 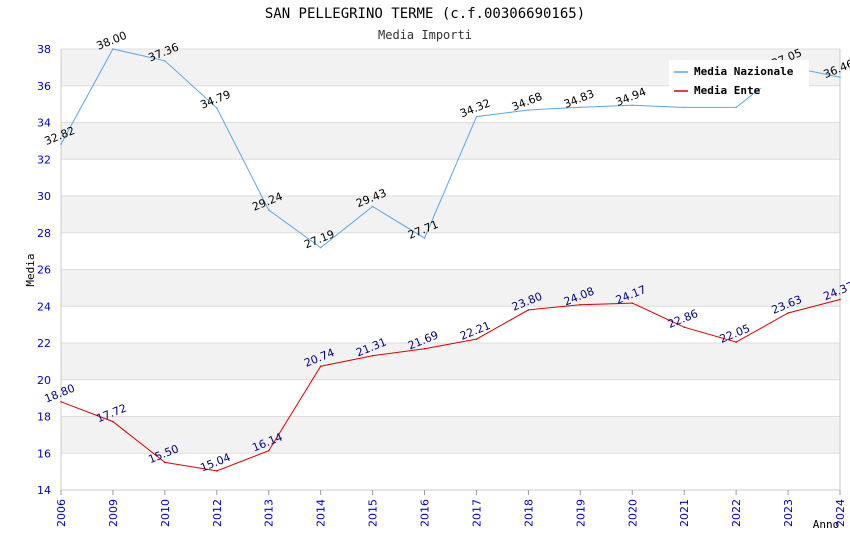 What do you see at coordinates (744, 71) in the screenshot?
I see `legend-label-media-nazionale: Media Nazionale` at bounding box center [744, 71].